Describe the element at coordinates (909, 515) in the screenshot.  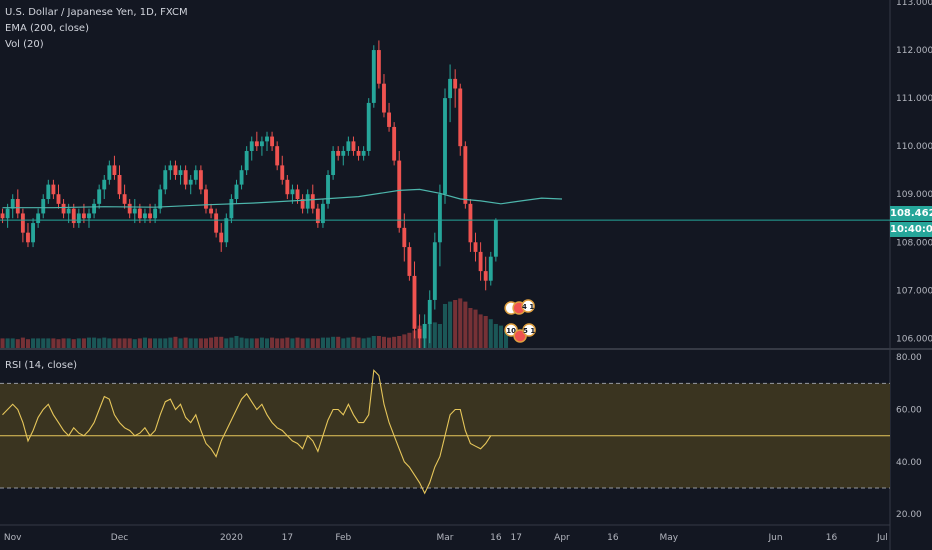
I see `rsi-tick-label: 20.00` at that location.